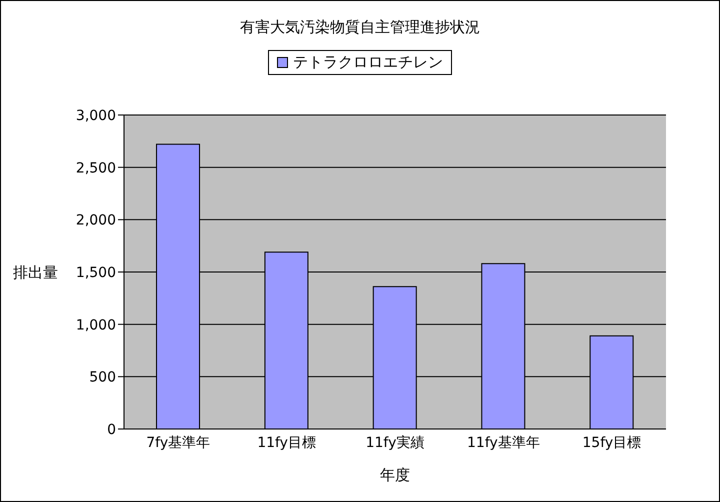  What do you see at coordinates (35, 272) in the screenshot?
I see `y-axis-title: 排出量` at bounding box center [35, 272].